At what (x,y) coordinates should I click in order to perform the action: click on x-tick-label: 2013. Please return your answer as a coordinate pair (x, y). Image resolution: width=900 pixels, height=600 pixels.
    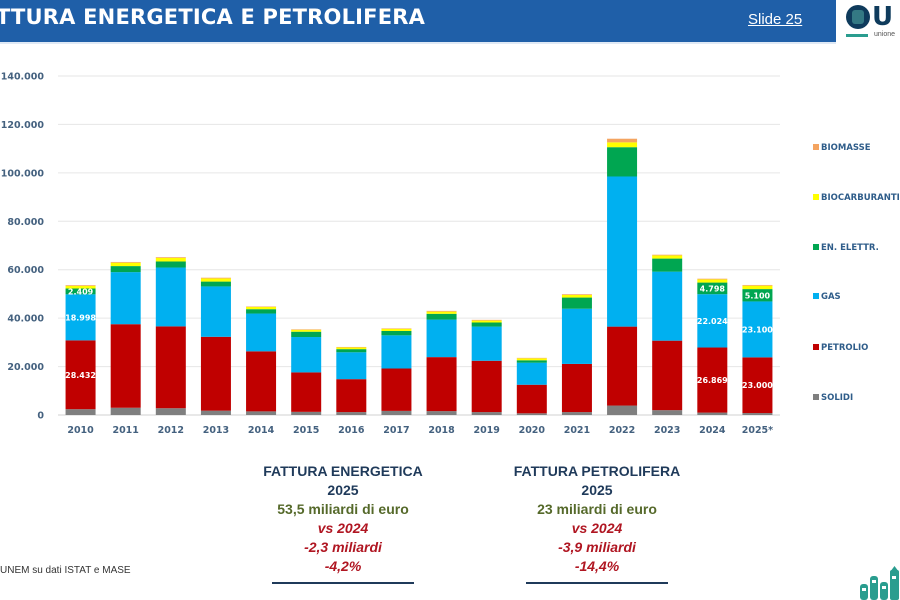
    Looking at the image, I should click on (216, 430).